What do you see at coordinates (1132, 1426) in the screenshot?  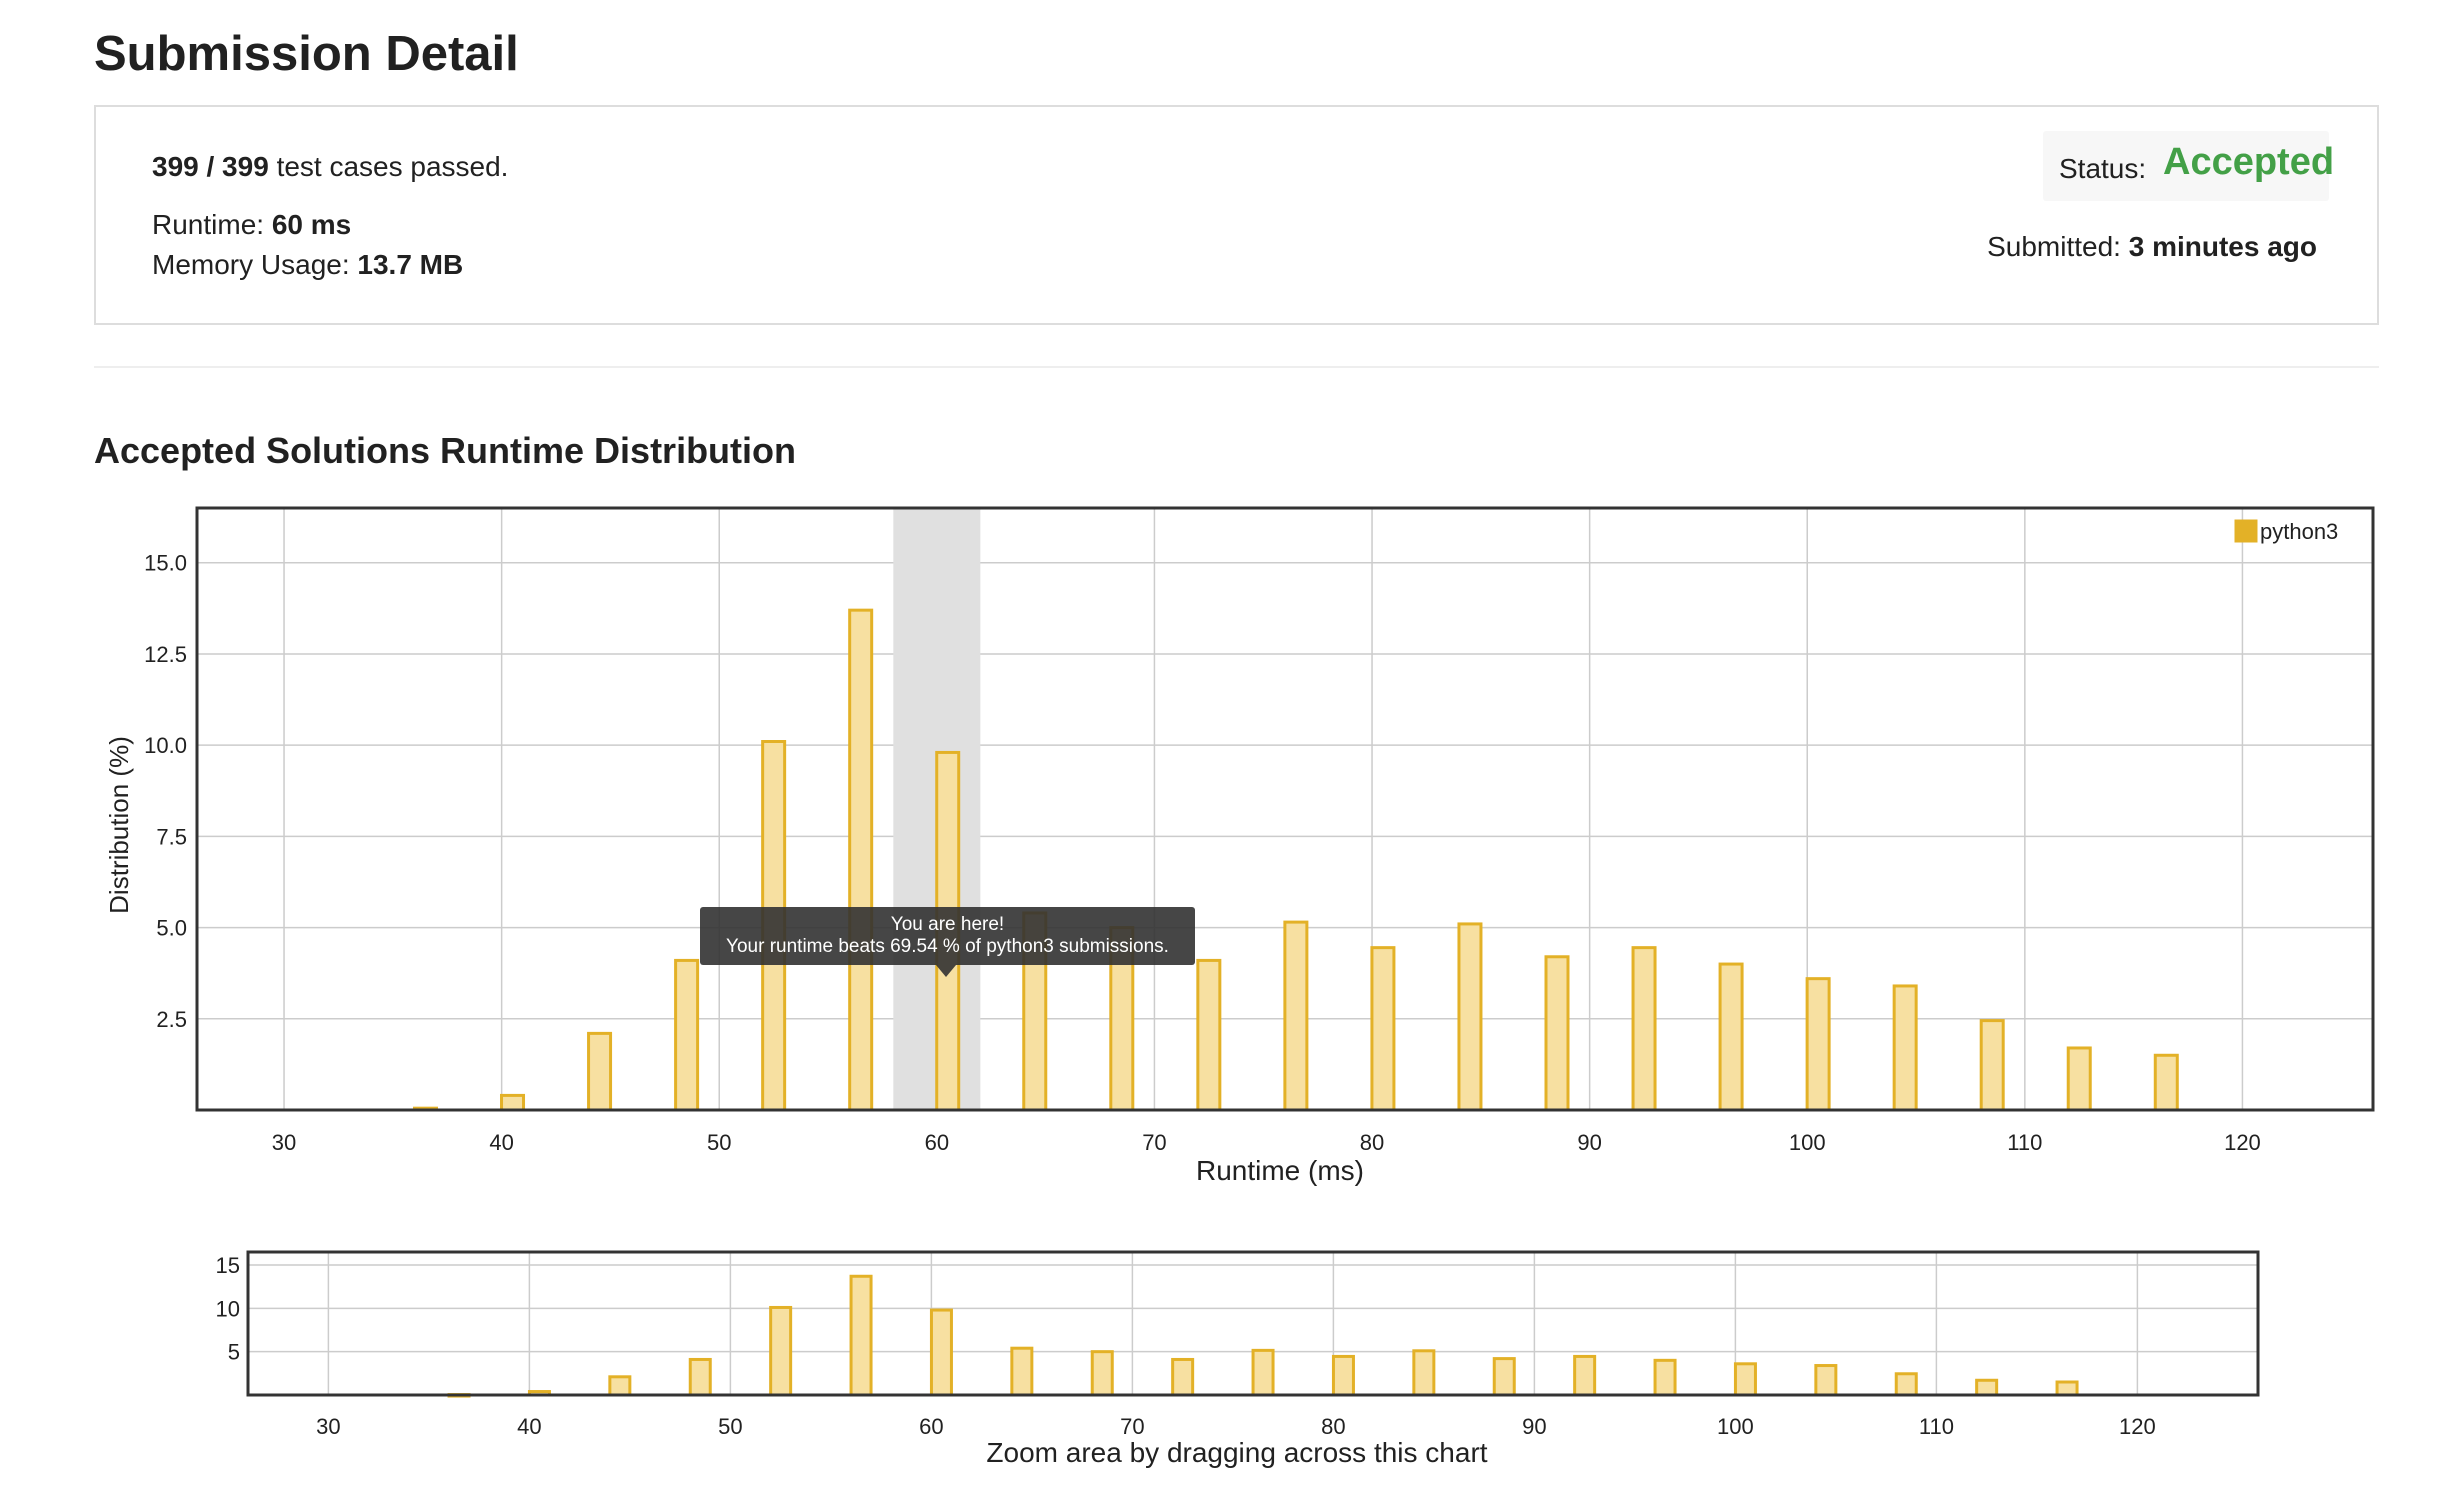 I see `nav-x-tick-label: 70` at bounding box center [1132, 1426].